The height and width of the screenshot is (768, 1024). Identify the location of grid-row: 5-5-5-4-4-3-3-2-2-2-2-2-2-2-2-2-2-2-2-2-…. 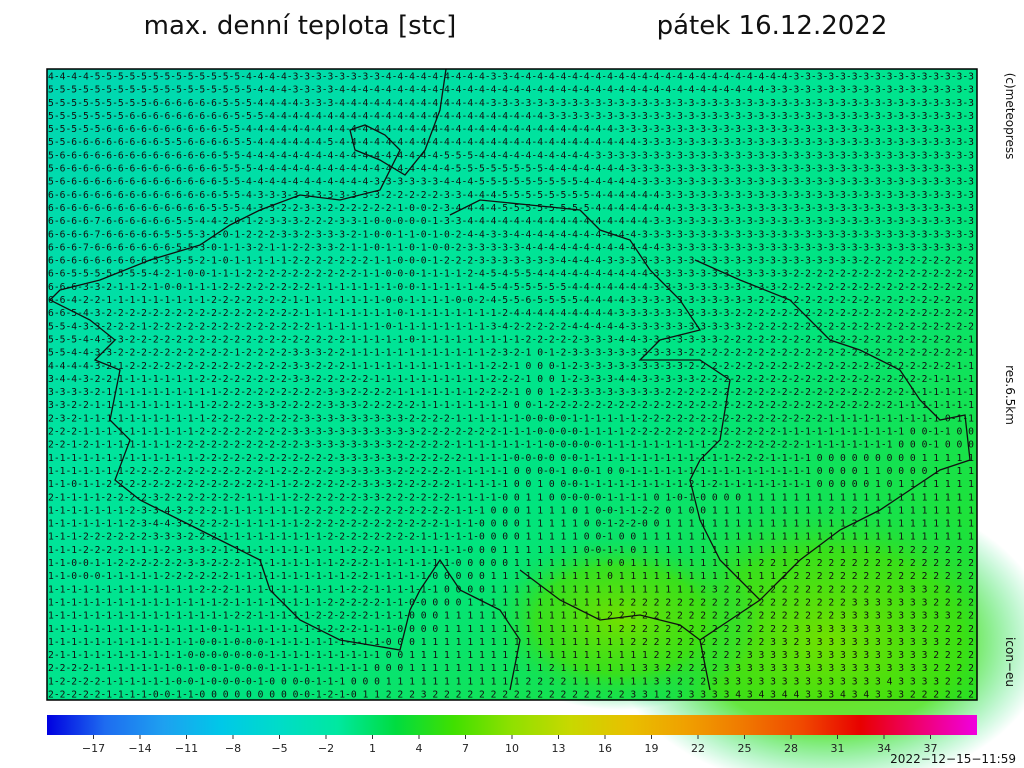
(511, 339).